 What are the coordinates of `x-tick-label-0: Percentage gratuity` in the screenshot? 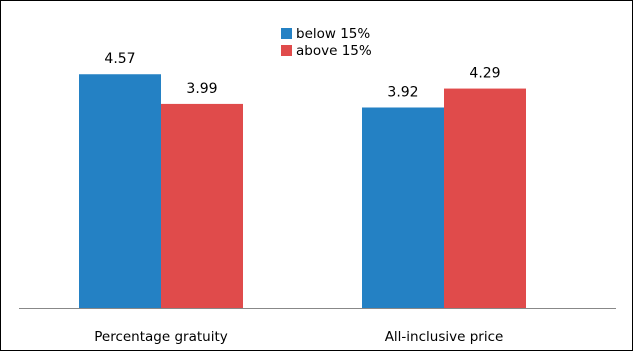 It's located at (161, 337).